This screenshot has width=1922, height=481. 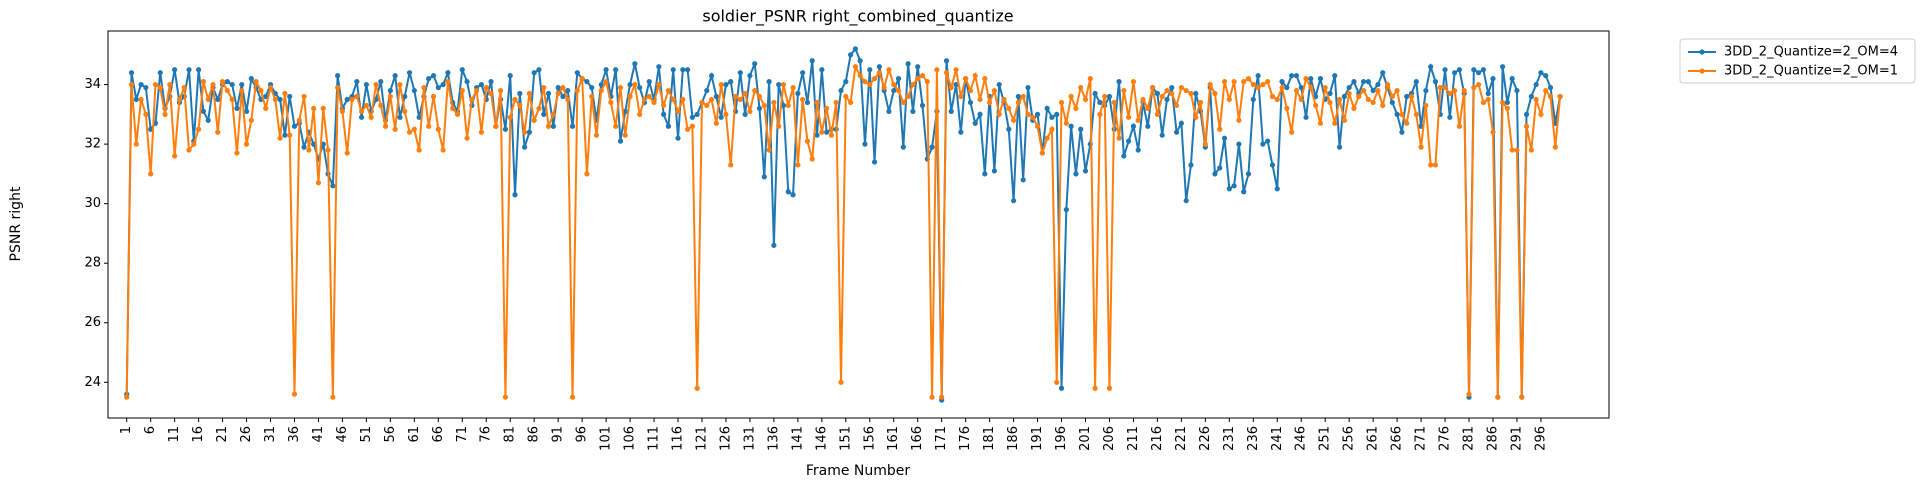 What do you see at coordinates (1516, 438) in the screenshot?
I see `x-tick-label: 291` at bounding box center [1516, 438].